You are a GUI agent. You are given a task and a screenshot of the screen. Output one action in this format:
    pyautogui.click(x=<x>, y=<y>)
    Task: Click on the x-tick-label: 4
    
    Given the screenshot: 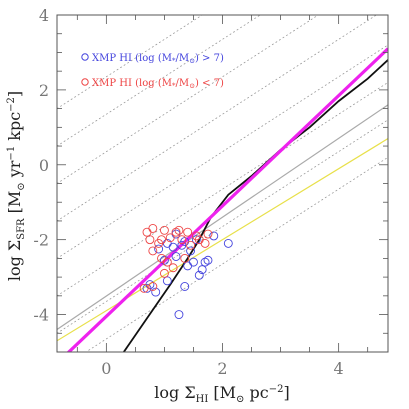 What is the action you would take?
    pyautogui.click(x=339, y=368)
    